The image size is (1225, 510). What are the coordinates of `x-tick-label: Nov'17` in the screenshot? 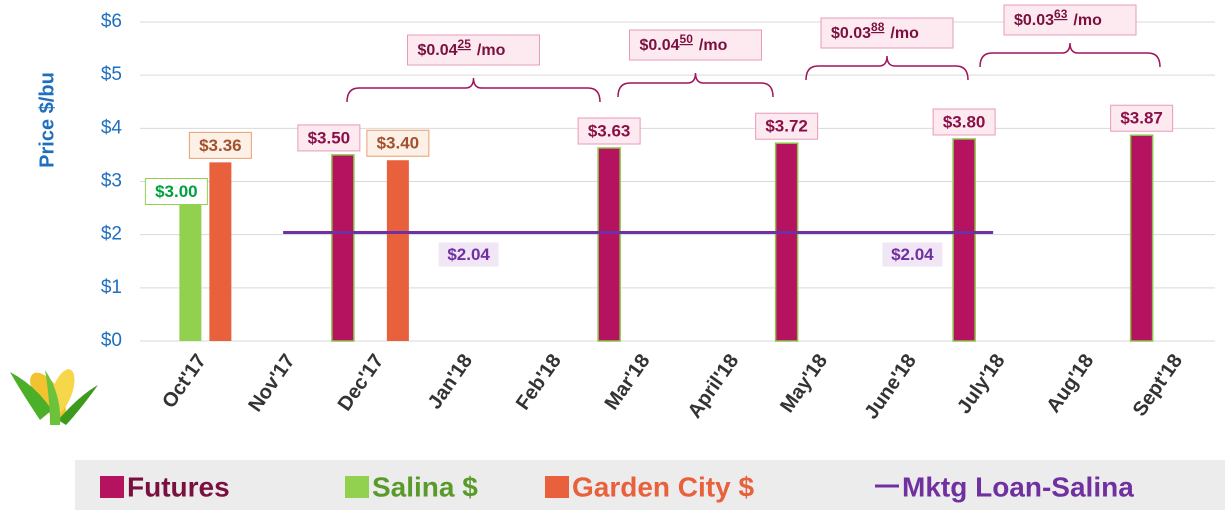 It's located at (271, 383).